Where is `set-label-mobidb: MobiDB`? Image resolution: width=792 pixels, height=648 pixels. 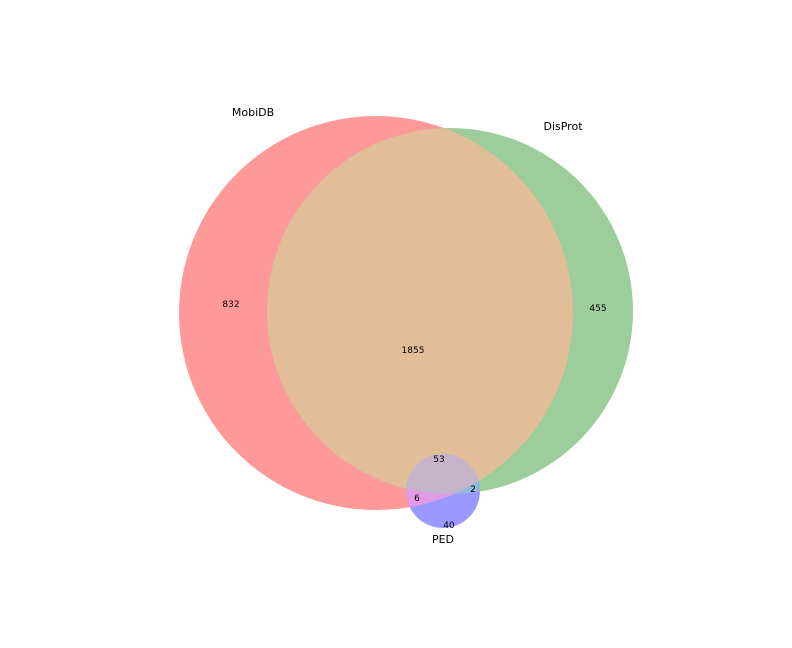 set-label-mobidb: MobiDB is located at coordinates (253, 112).